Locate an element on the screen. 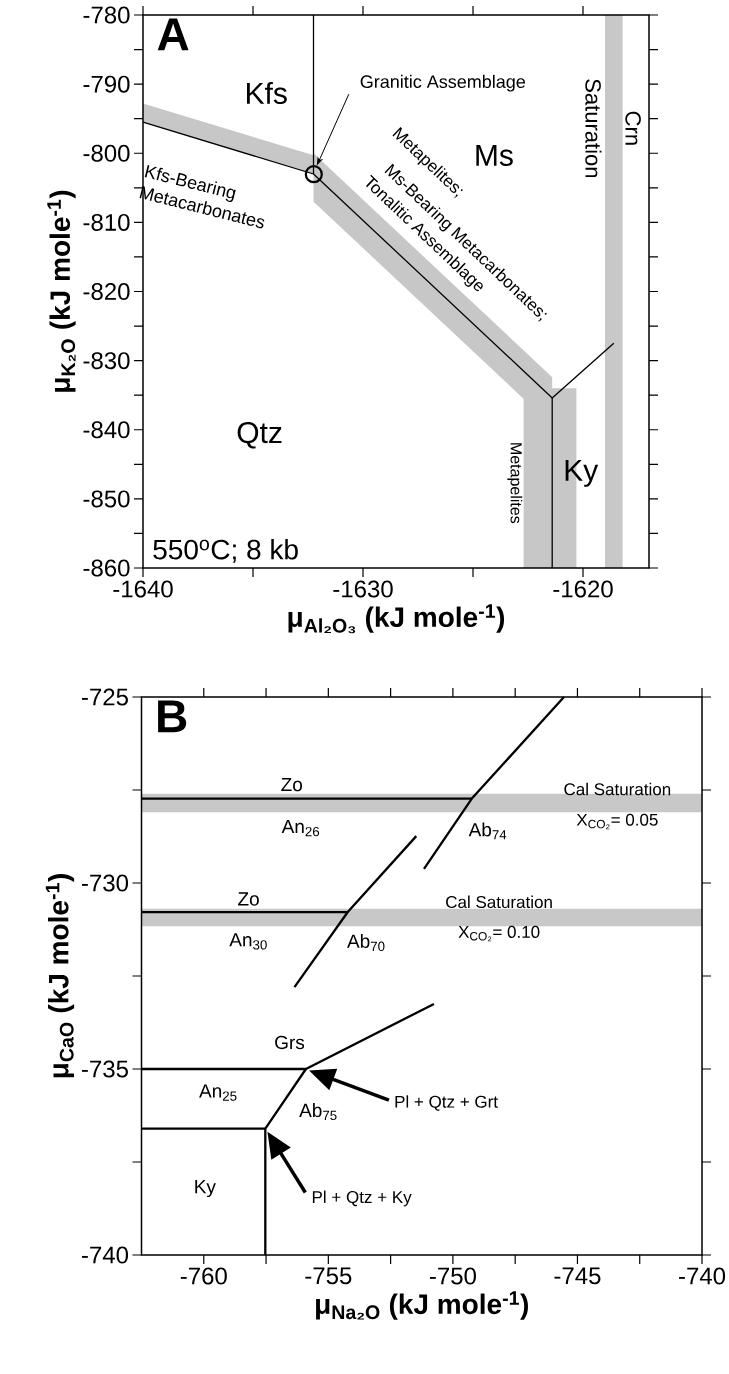 The image size is (729, 1374). x-tick-label: -1640 is located at coordinates (143, 589).